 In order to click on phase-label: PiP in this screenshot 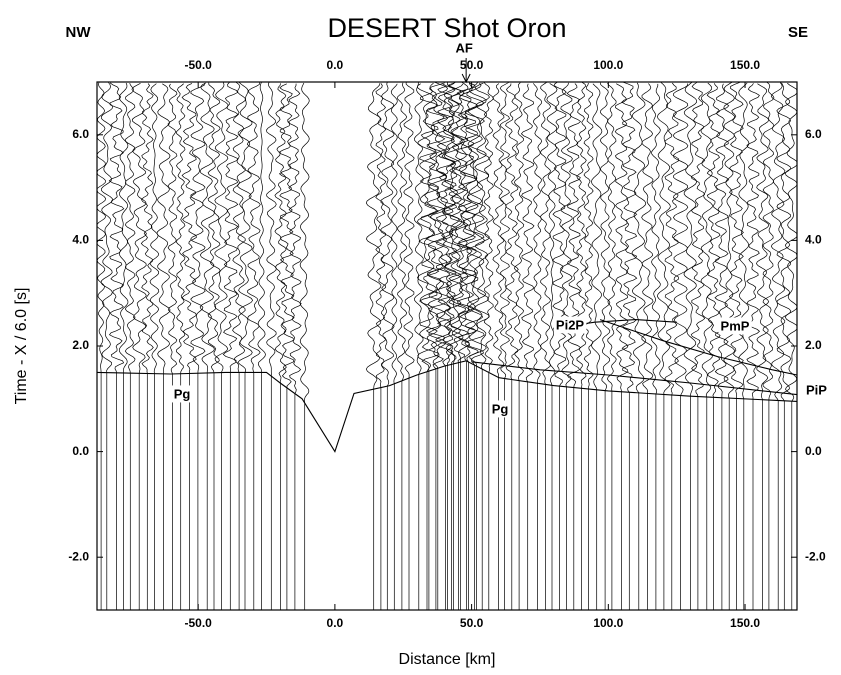, I will do `click(816, 389)`.